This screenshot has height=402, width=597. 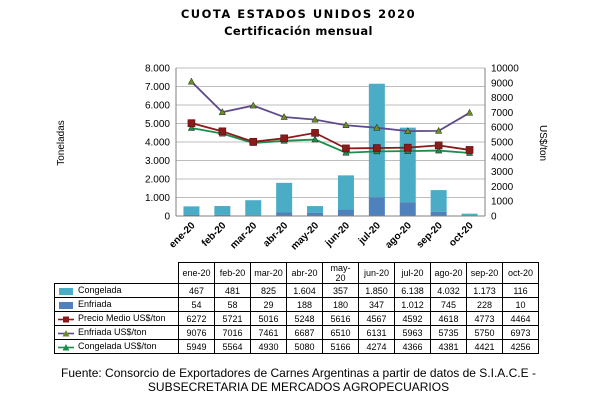 What do you see at coordinates (196, 318) in the screenshot?
I see `table-cell: 6272` at bounding box center [196, 318].